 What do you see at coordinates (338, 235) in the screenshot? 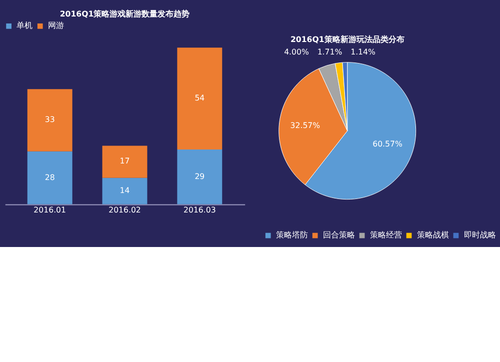
I see `legend-label: 回合策略` at bounding box center [338, 235].